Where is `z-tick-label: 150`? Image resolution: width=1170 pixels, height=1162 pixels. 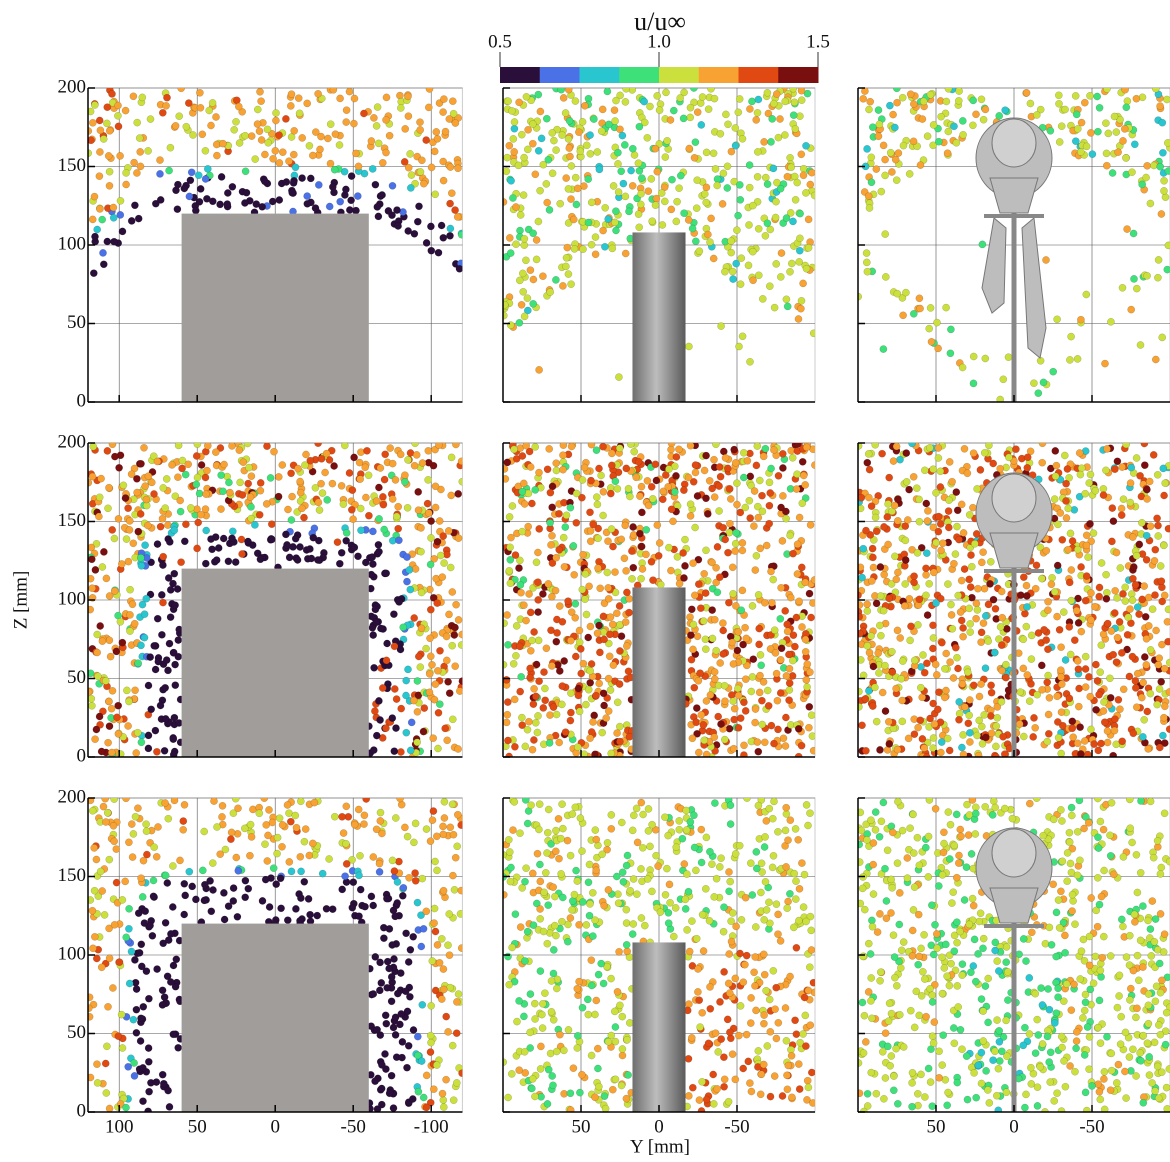 z-tick-label: 150 is located at coordinates (72, 520).